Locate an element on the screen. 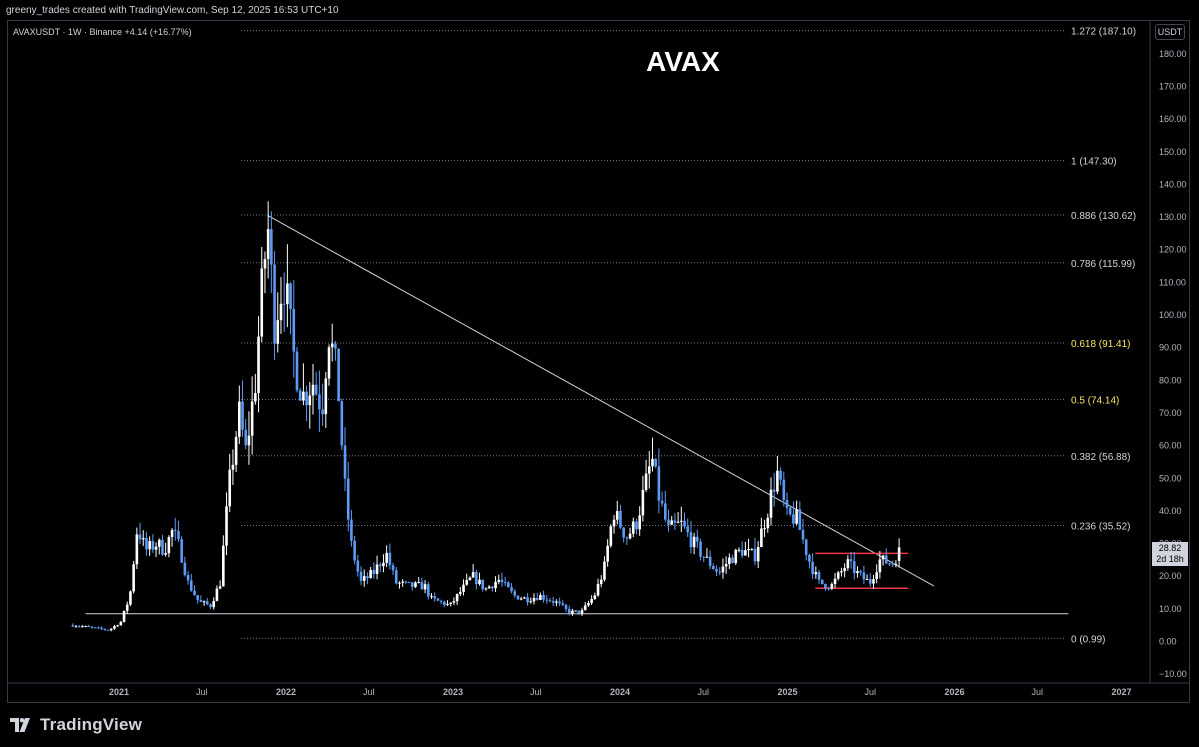 Image resolution: width=1199 pixels, height=747 pixels. price-tick-label: 180.00 is located at coordinates (1173, 54).